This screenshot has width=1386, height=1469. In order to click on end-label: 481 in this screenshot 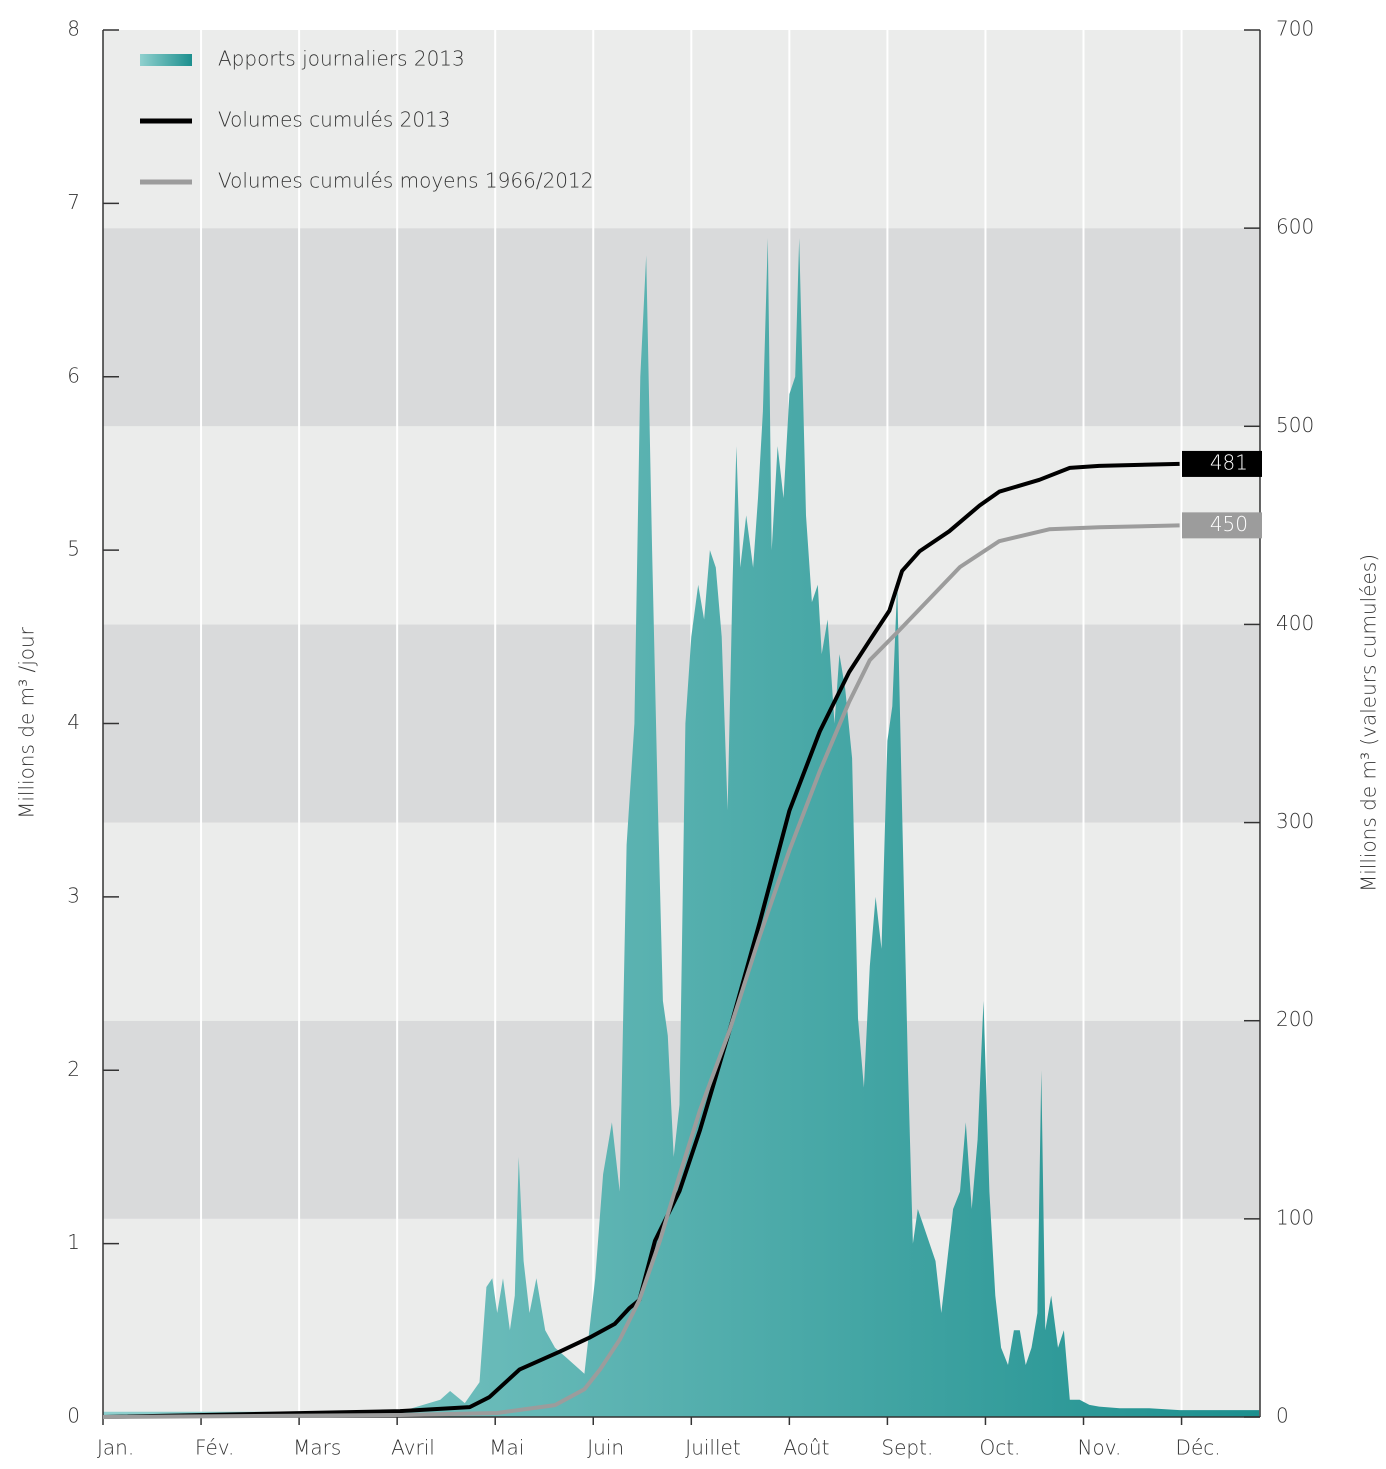, I will do `click(1229, 462)`.